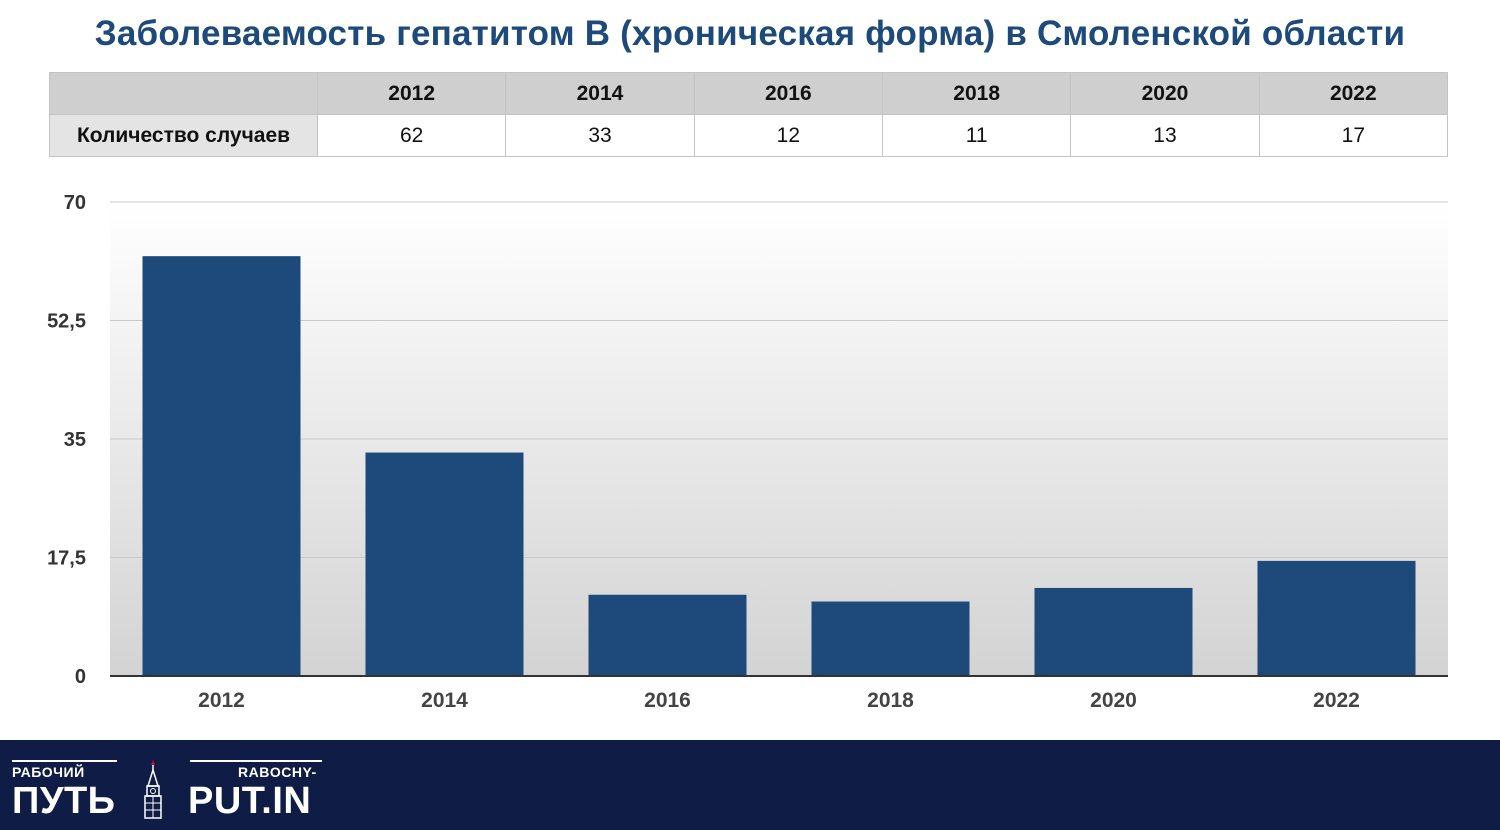 This screenshot has width=1500, height=830. I want to click on logo-small-right: RABOCHY-, so click(277, 772).